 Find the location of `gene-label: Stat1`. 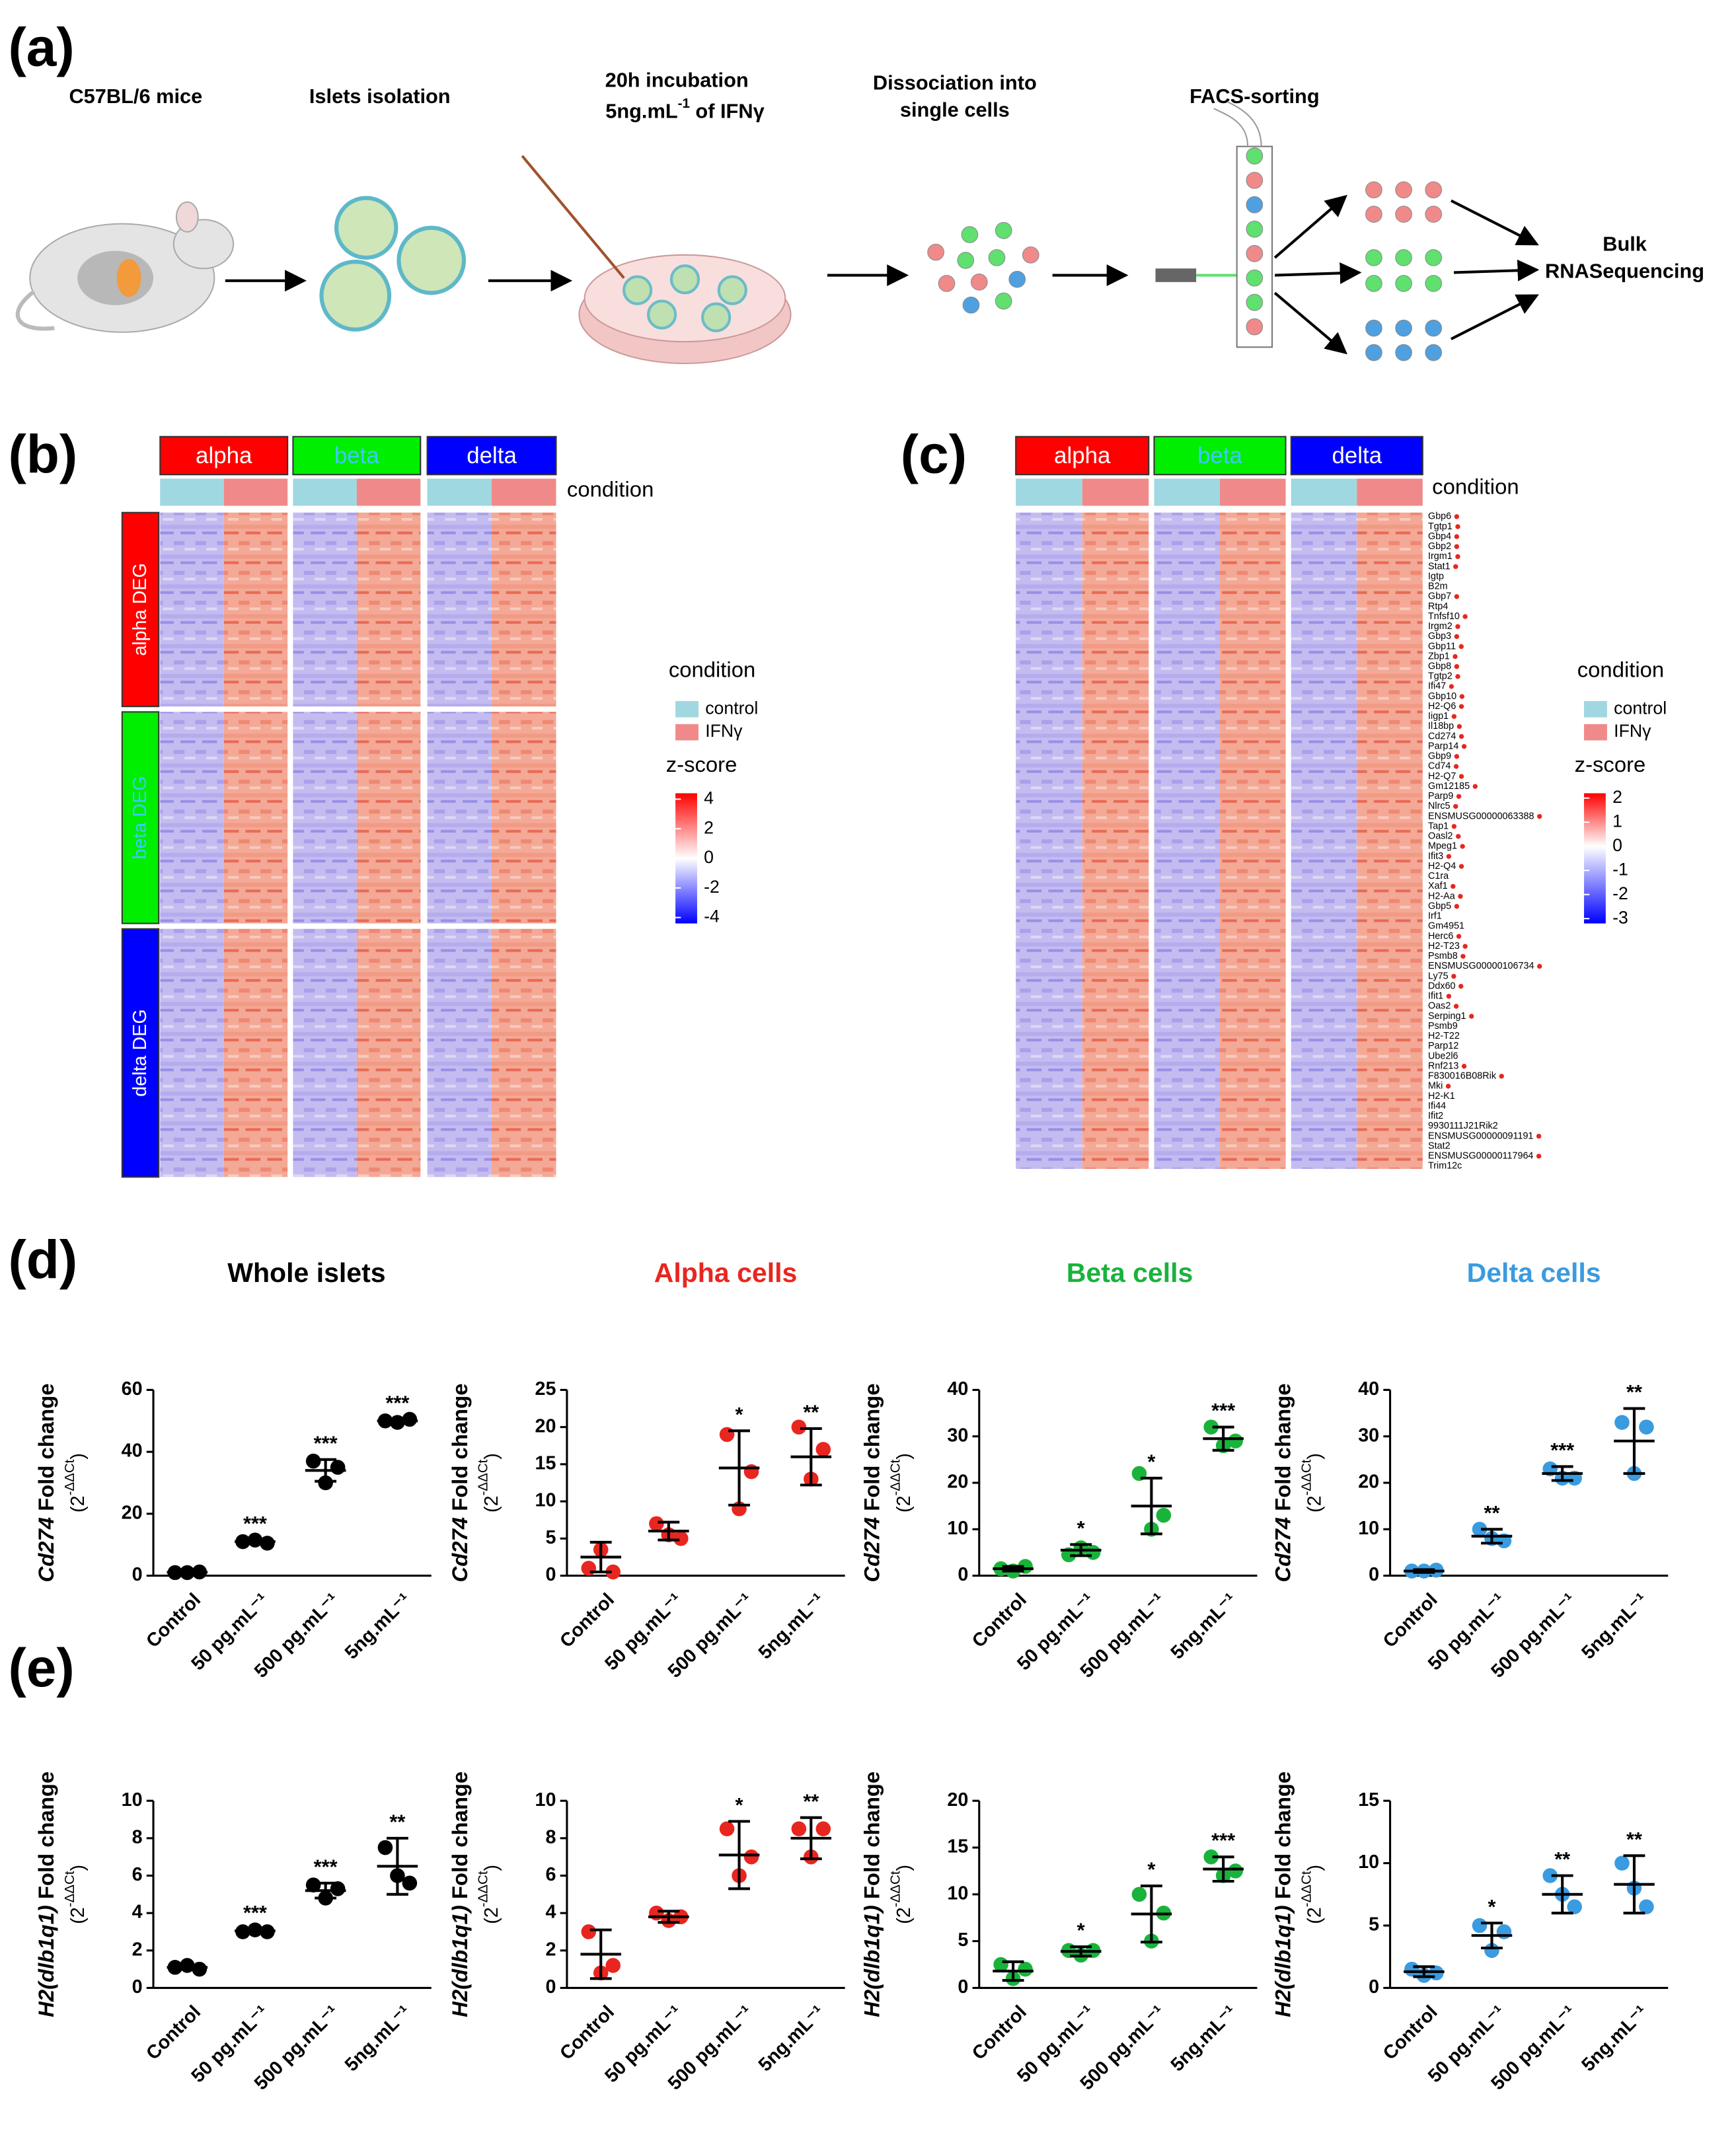

gene-label: Stat1 is located at coordinates (1439, 567).